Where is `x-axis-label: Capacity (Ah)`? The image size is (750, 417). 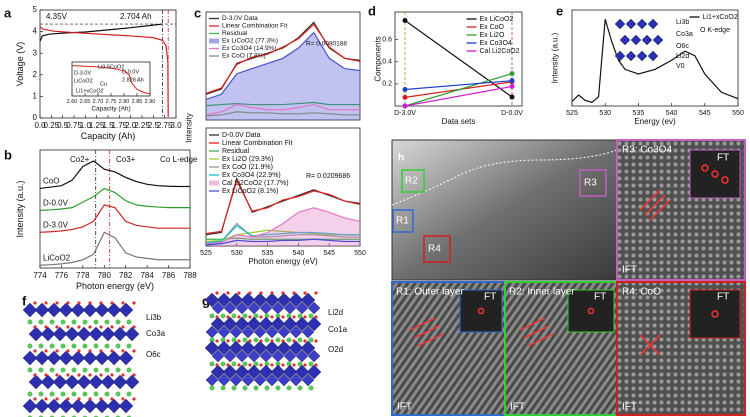 x-axis-label: Capacity (Ah) is located at coordinates (108, 136).